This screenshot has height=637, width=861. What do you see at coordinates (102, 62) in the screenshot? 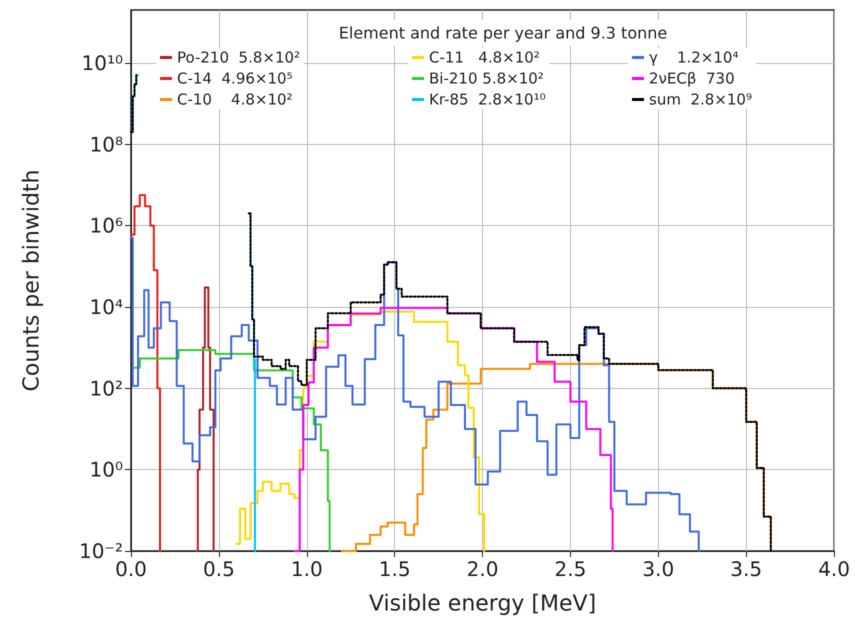
I see `y-tick-label: 10¹⁰` at bounding box center [102, 62].